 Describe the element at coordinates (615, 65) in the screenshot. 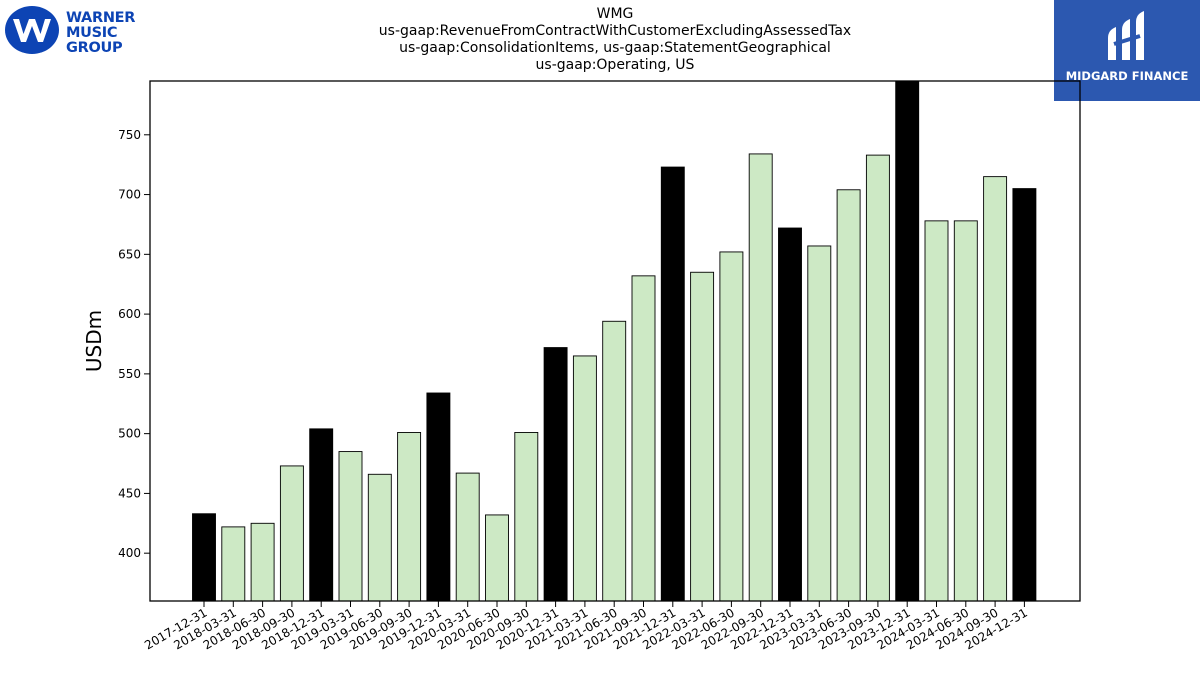

I see `title-line-members: us-gaap:Operating, US` at that location.